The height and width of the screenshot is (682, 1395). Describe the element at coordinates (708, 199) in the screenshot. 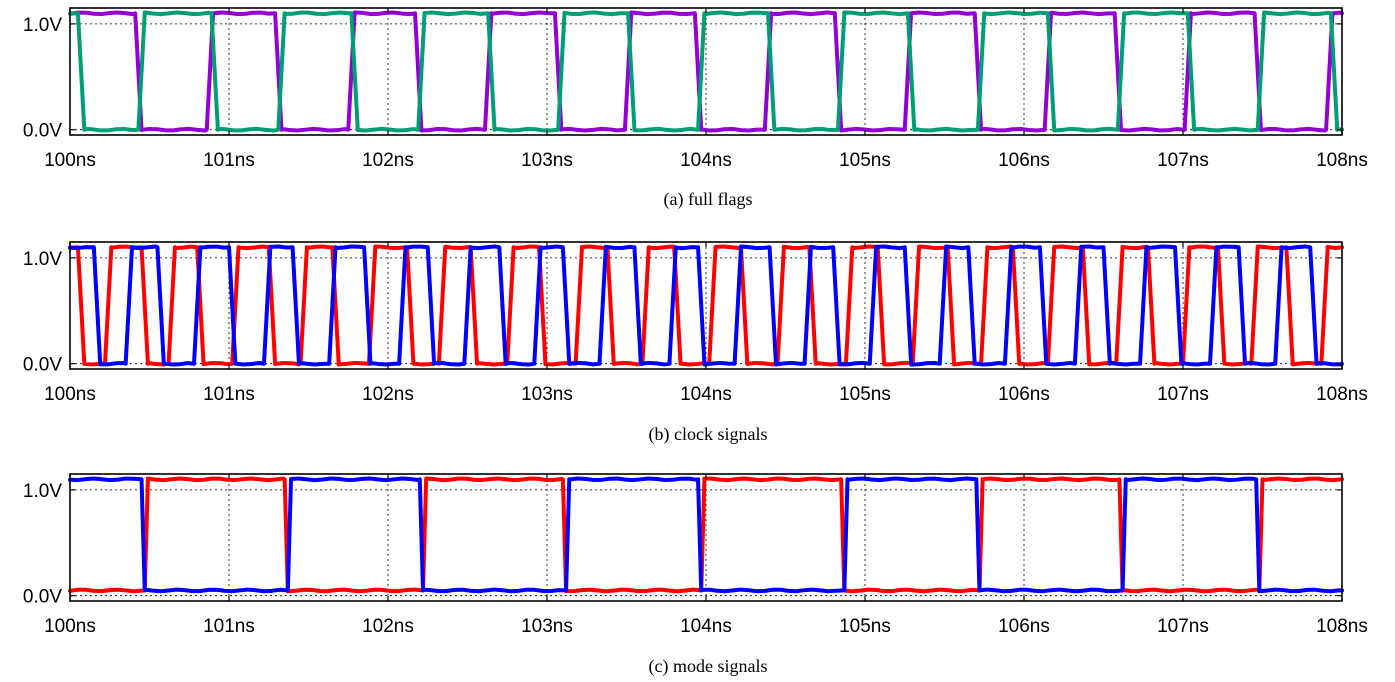

I see `panel-caption: (a) full flags` at that location.